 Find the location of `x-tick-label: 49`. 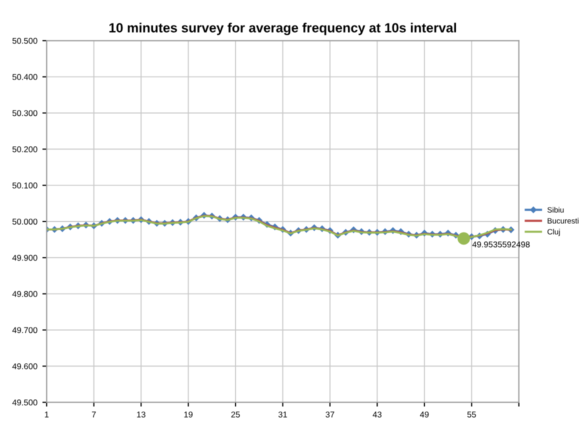

x-tick-label: 49 is located at coordinates (424, 415).